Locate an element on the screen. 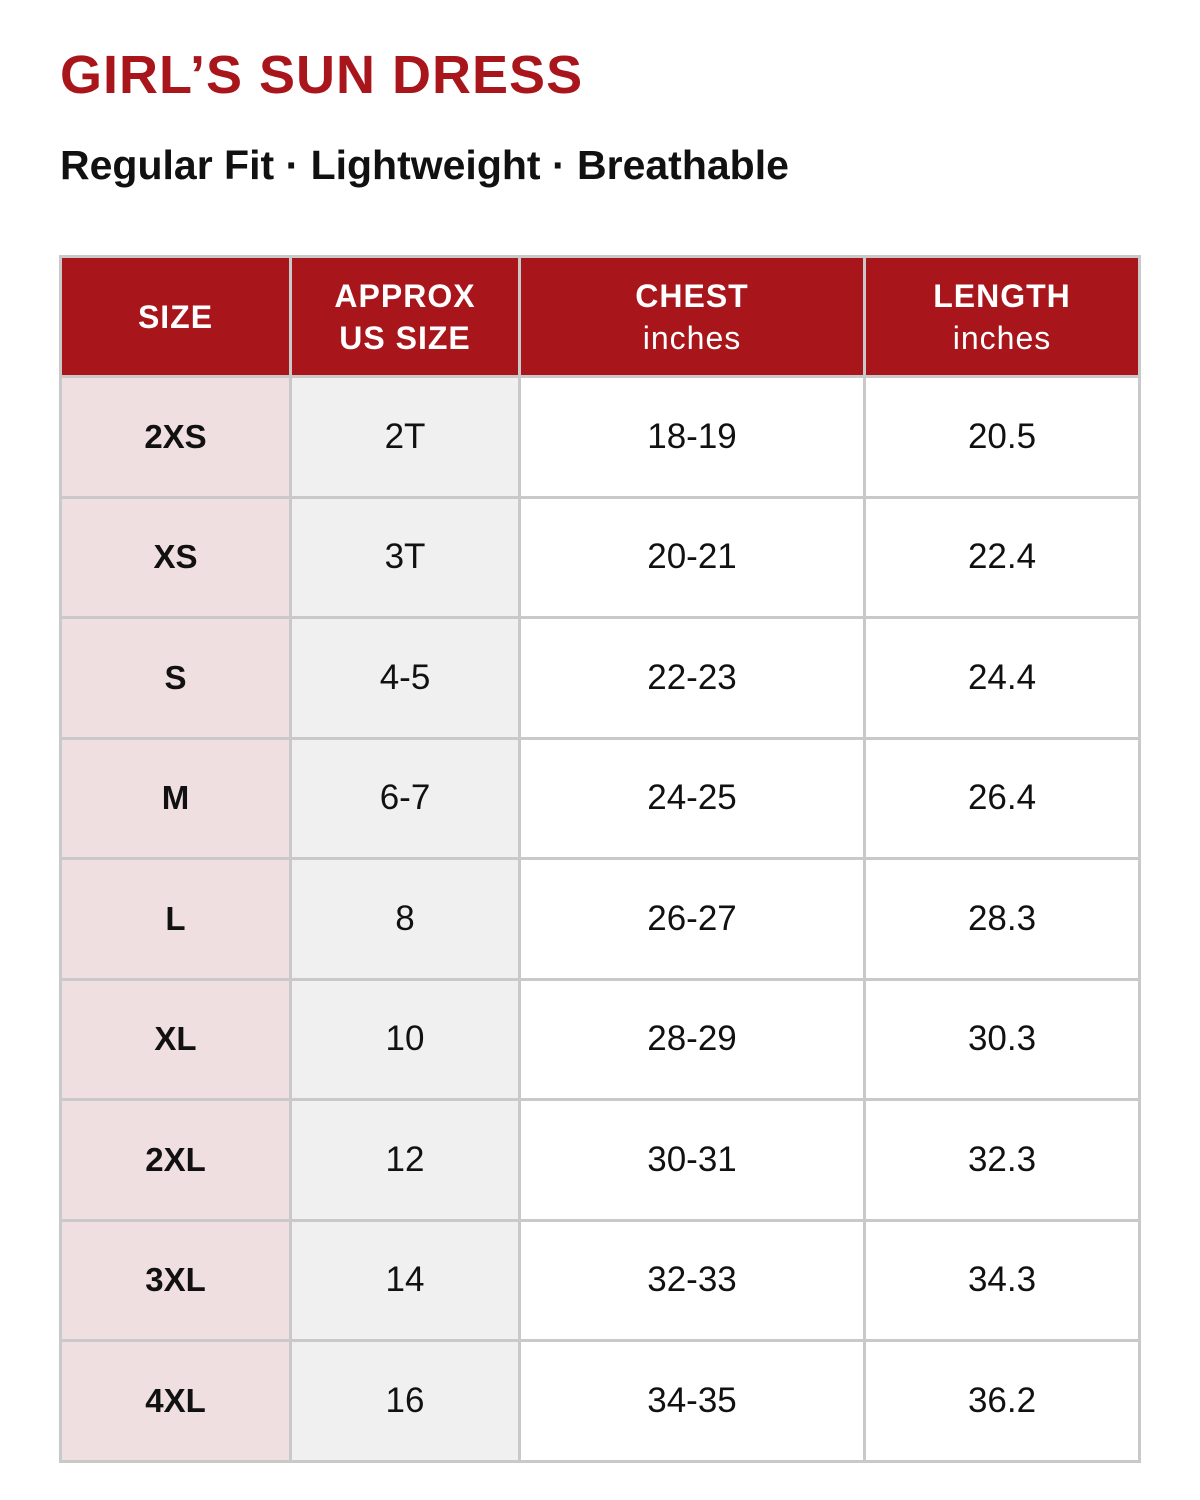 This screenshot has height=1500, width=1200. table-cell: 10 is located at coordinates (405, 1039).